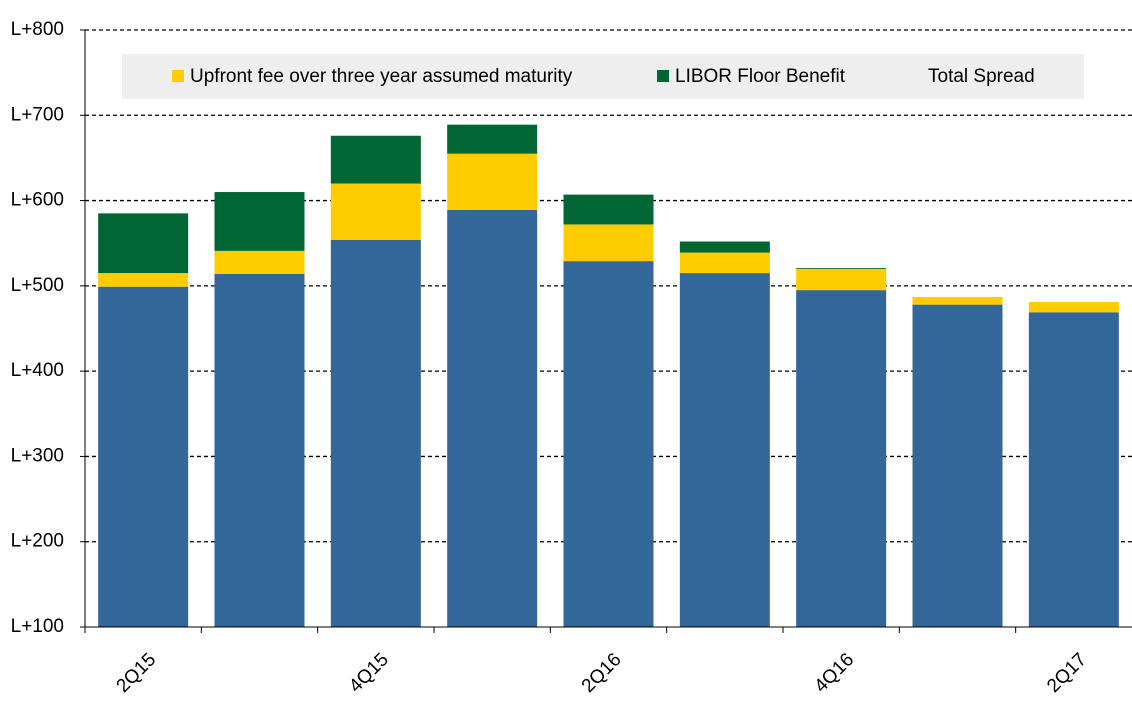  What do you see at coordinates (603, 76) in the screenshot?
I see `legend-box` at bounding box center [603, 76].